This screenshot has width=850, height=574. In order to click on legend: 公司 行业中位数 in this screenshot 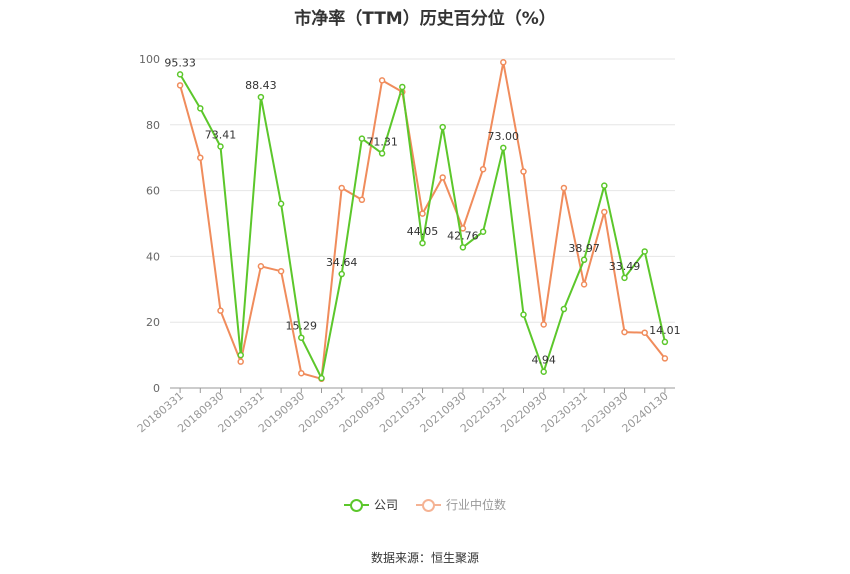, I will do `click(425, 504)`.